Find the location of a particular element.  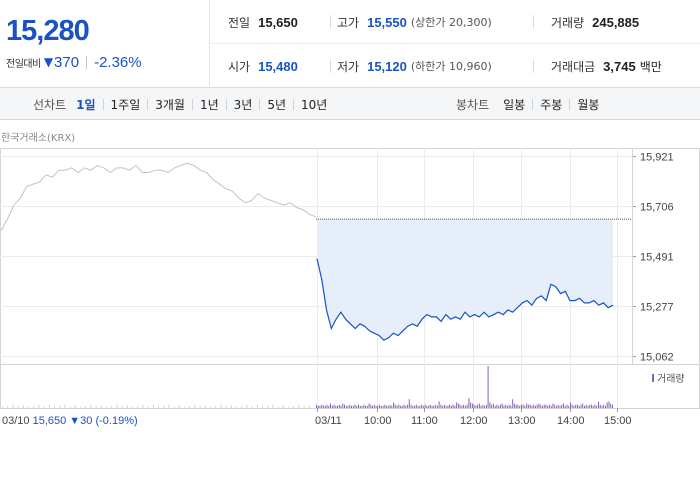

current-price: 15,280 is located at coordinates (48, 31).